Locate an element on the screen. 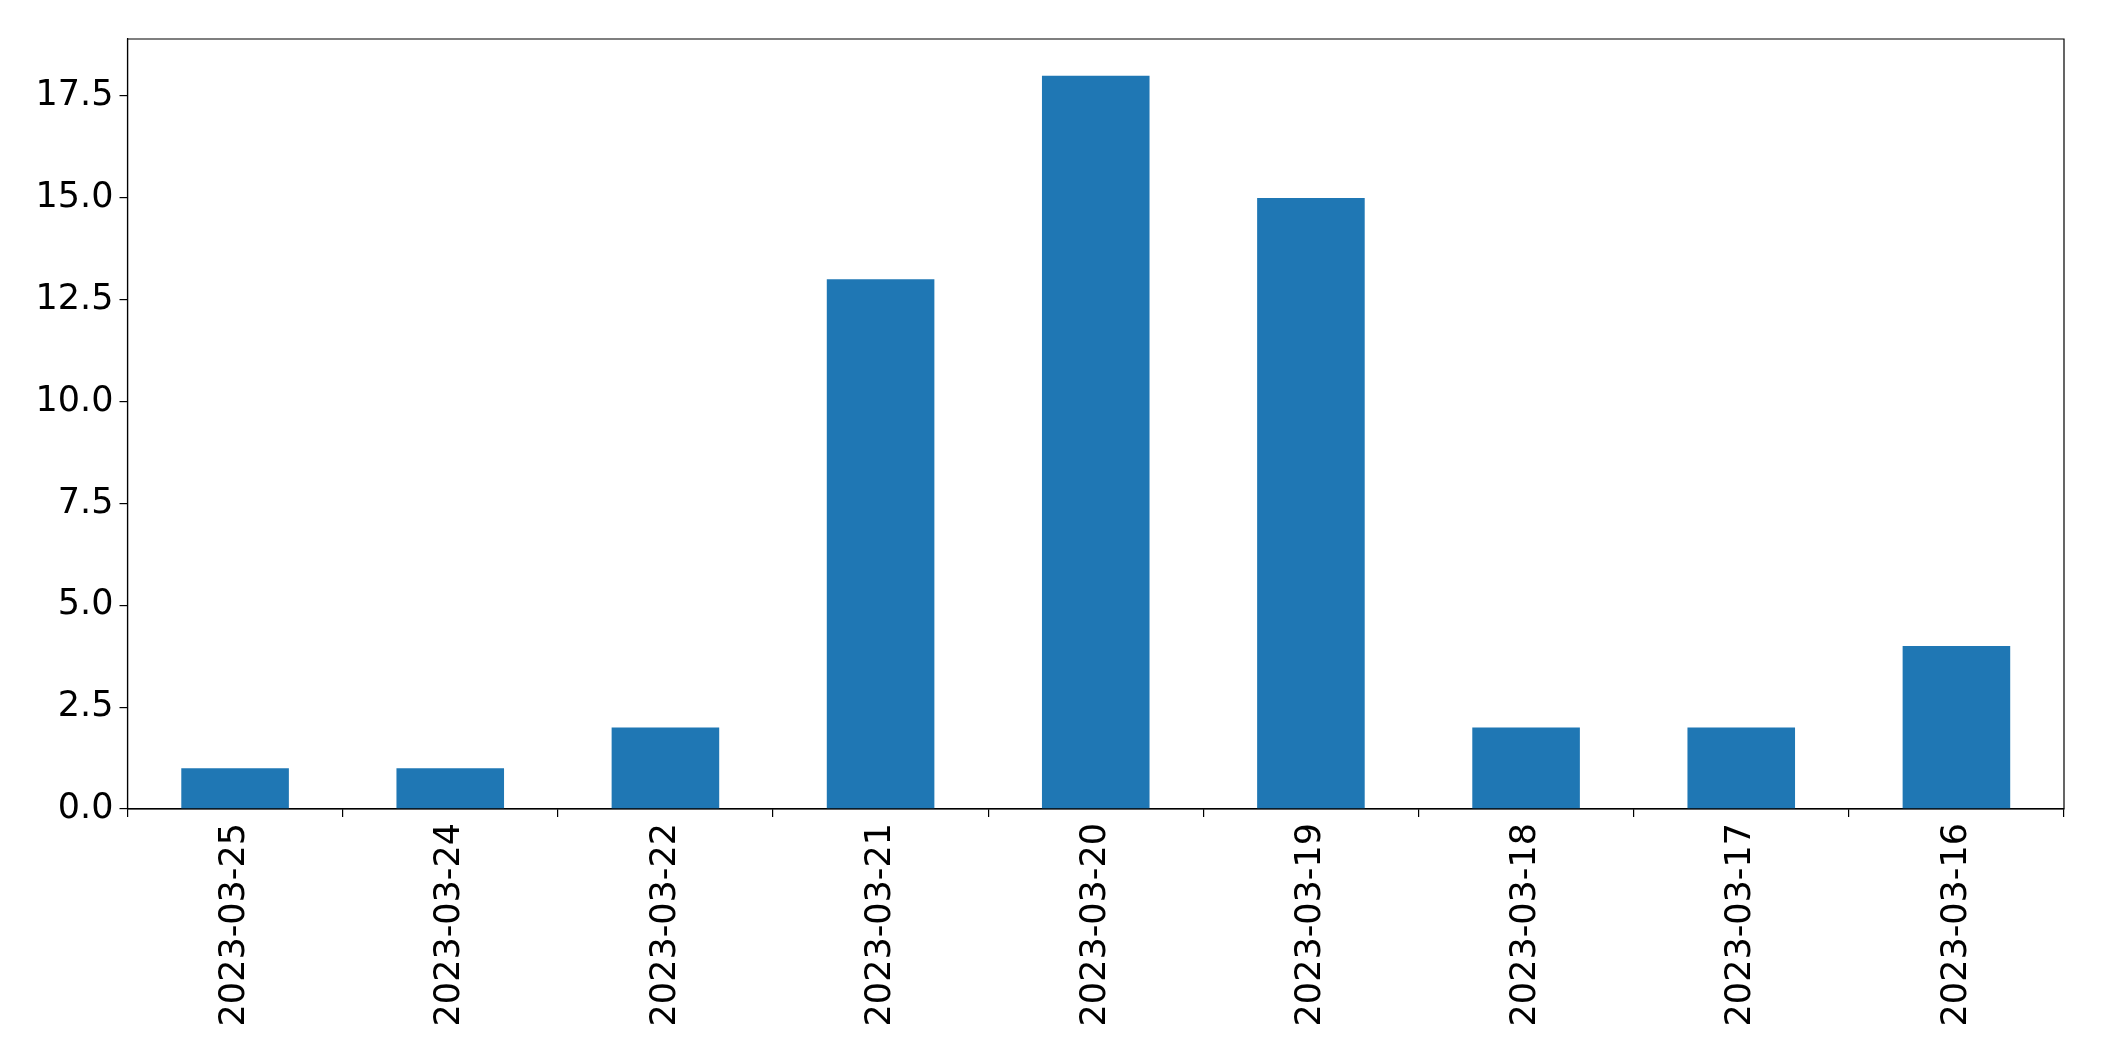  y-tick-label: 12.5 is located at coordinates (74, 296).